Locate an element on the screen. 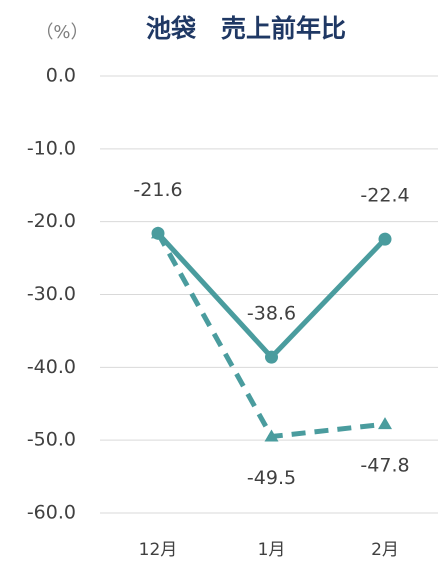 The image size is (438, 564). y-axis-label: （%） is located at coordinates (61, 32).